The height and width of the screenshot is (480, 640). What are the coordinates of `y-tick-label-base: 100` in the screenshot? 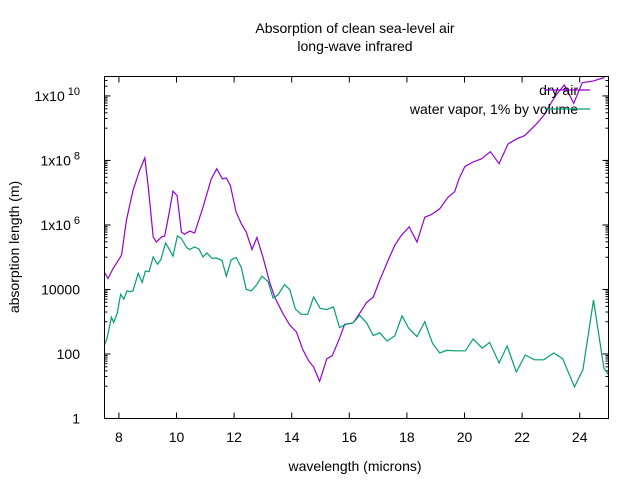 It's located at (69, 354).